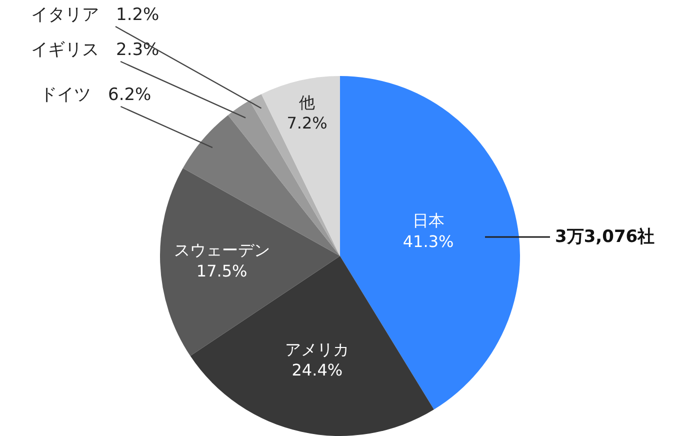 This screenshot has width=690, height=436. I want to click on slice-label: 日本, so click(428, 220).